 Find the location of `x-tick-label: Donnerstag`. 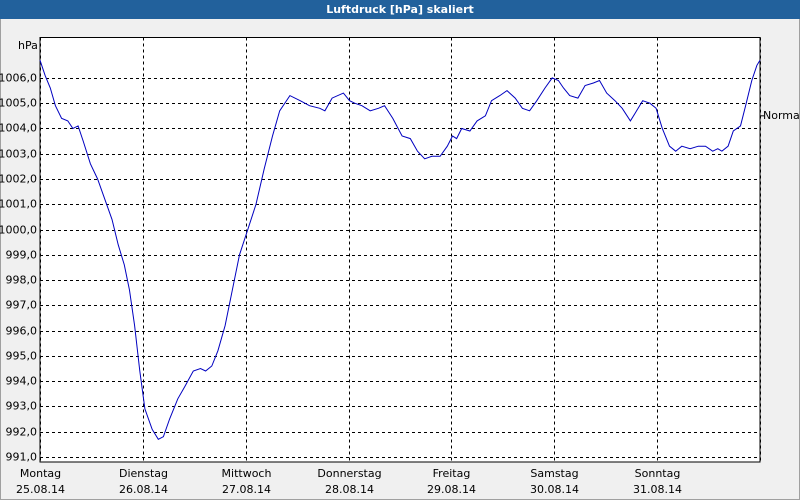

x-tick-label: Donnerstag is located at coordinates (349, 473).